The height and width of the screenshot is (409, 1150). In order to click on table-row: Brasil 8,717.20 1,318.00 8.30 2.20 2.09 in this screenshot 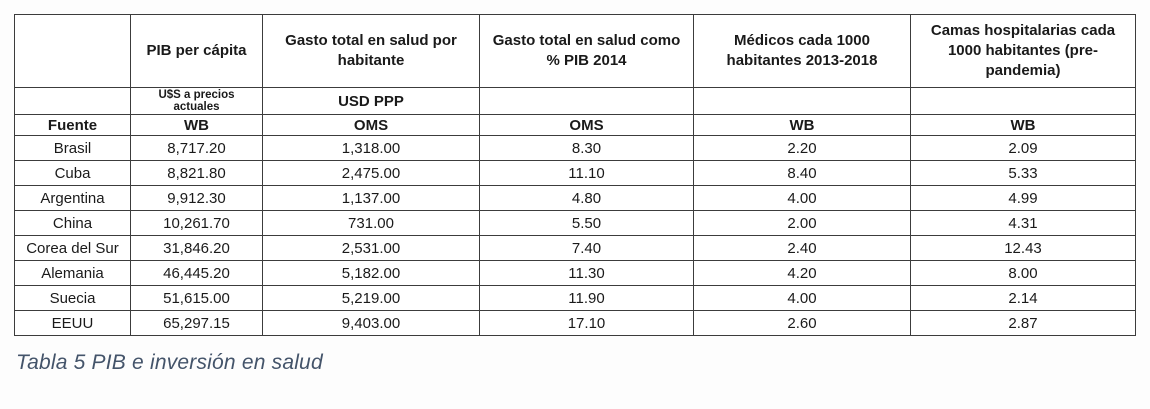, I will do `click(575, 148)`.